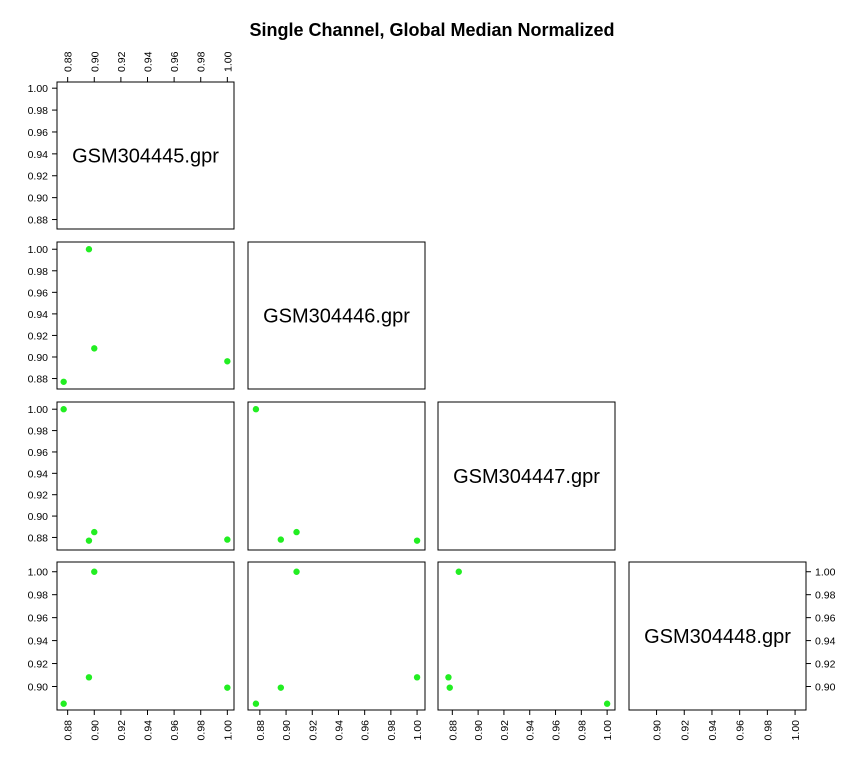 The width and height of the screenshot is (864, 768). I want to click on panel-4-4: GSM304448.gpr, so click(717, 636).